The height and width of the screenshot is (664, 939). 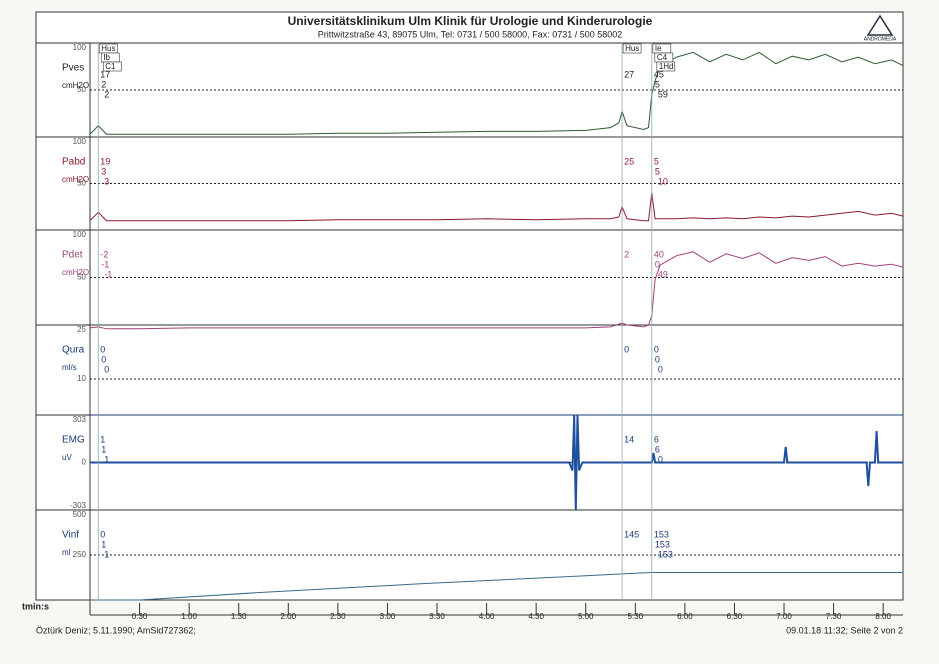 What do you see at coordinates (72, 255) in the screenshot?
I see `channel-name: Pdet` at bounding box center [72, 255].